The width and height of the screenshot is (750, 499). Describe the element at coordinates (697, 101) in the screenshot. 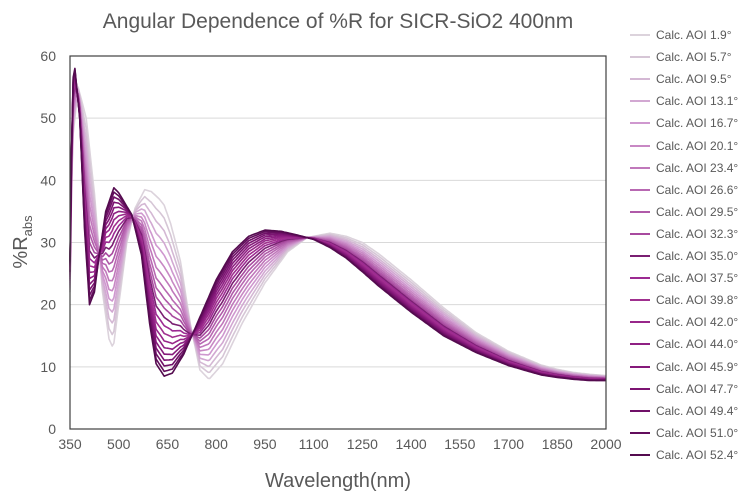

I see `legend-label: Calc. AOI 13.1°` at that location.